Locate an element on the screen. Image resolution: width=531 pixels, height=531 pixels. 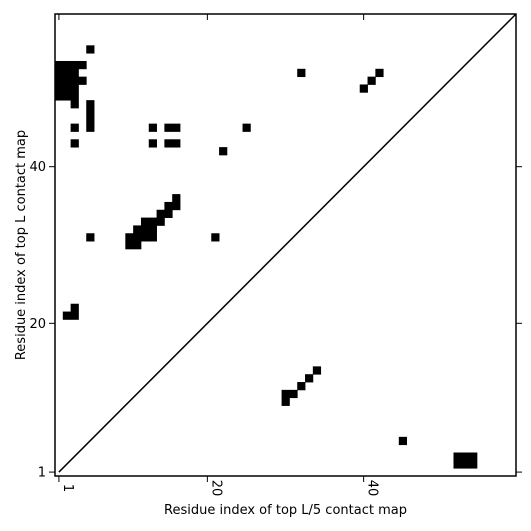
x-tick-label: 1 is located at coordinates (67, 488).